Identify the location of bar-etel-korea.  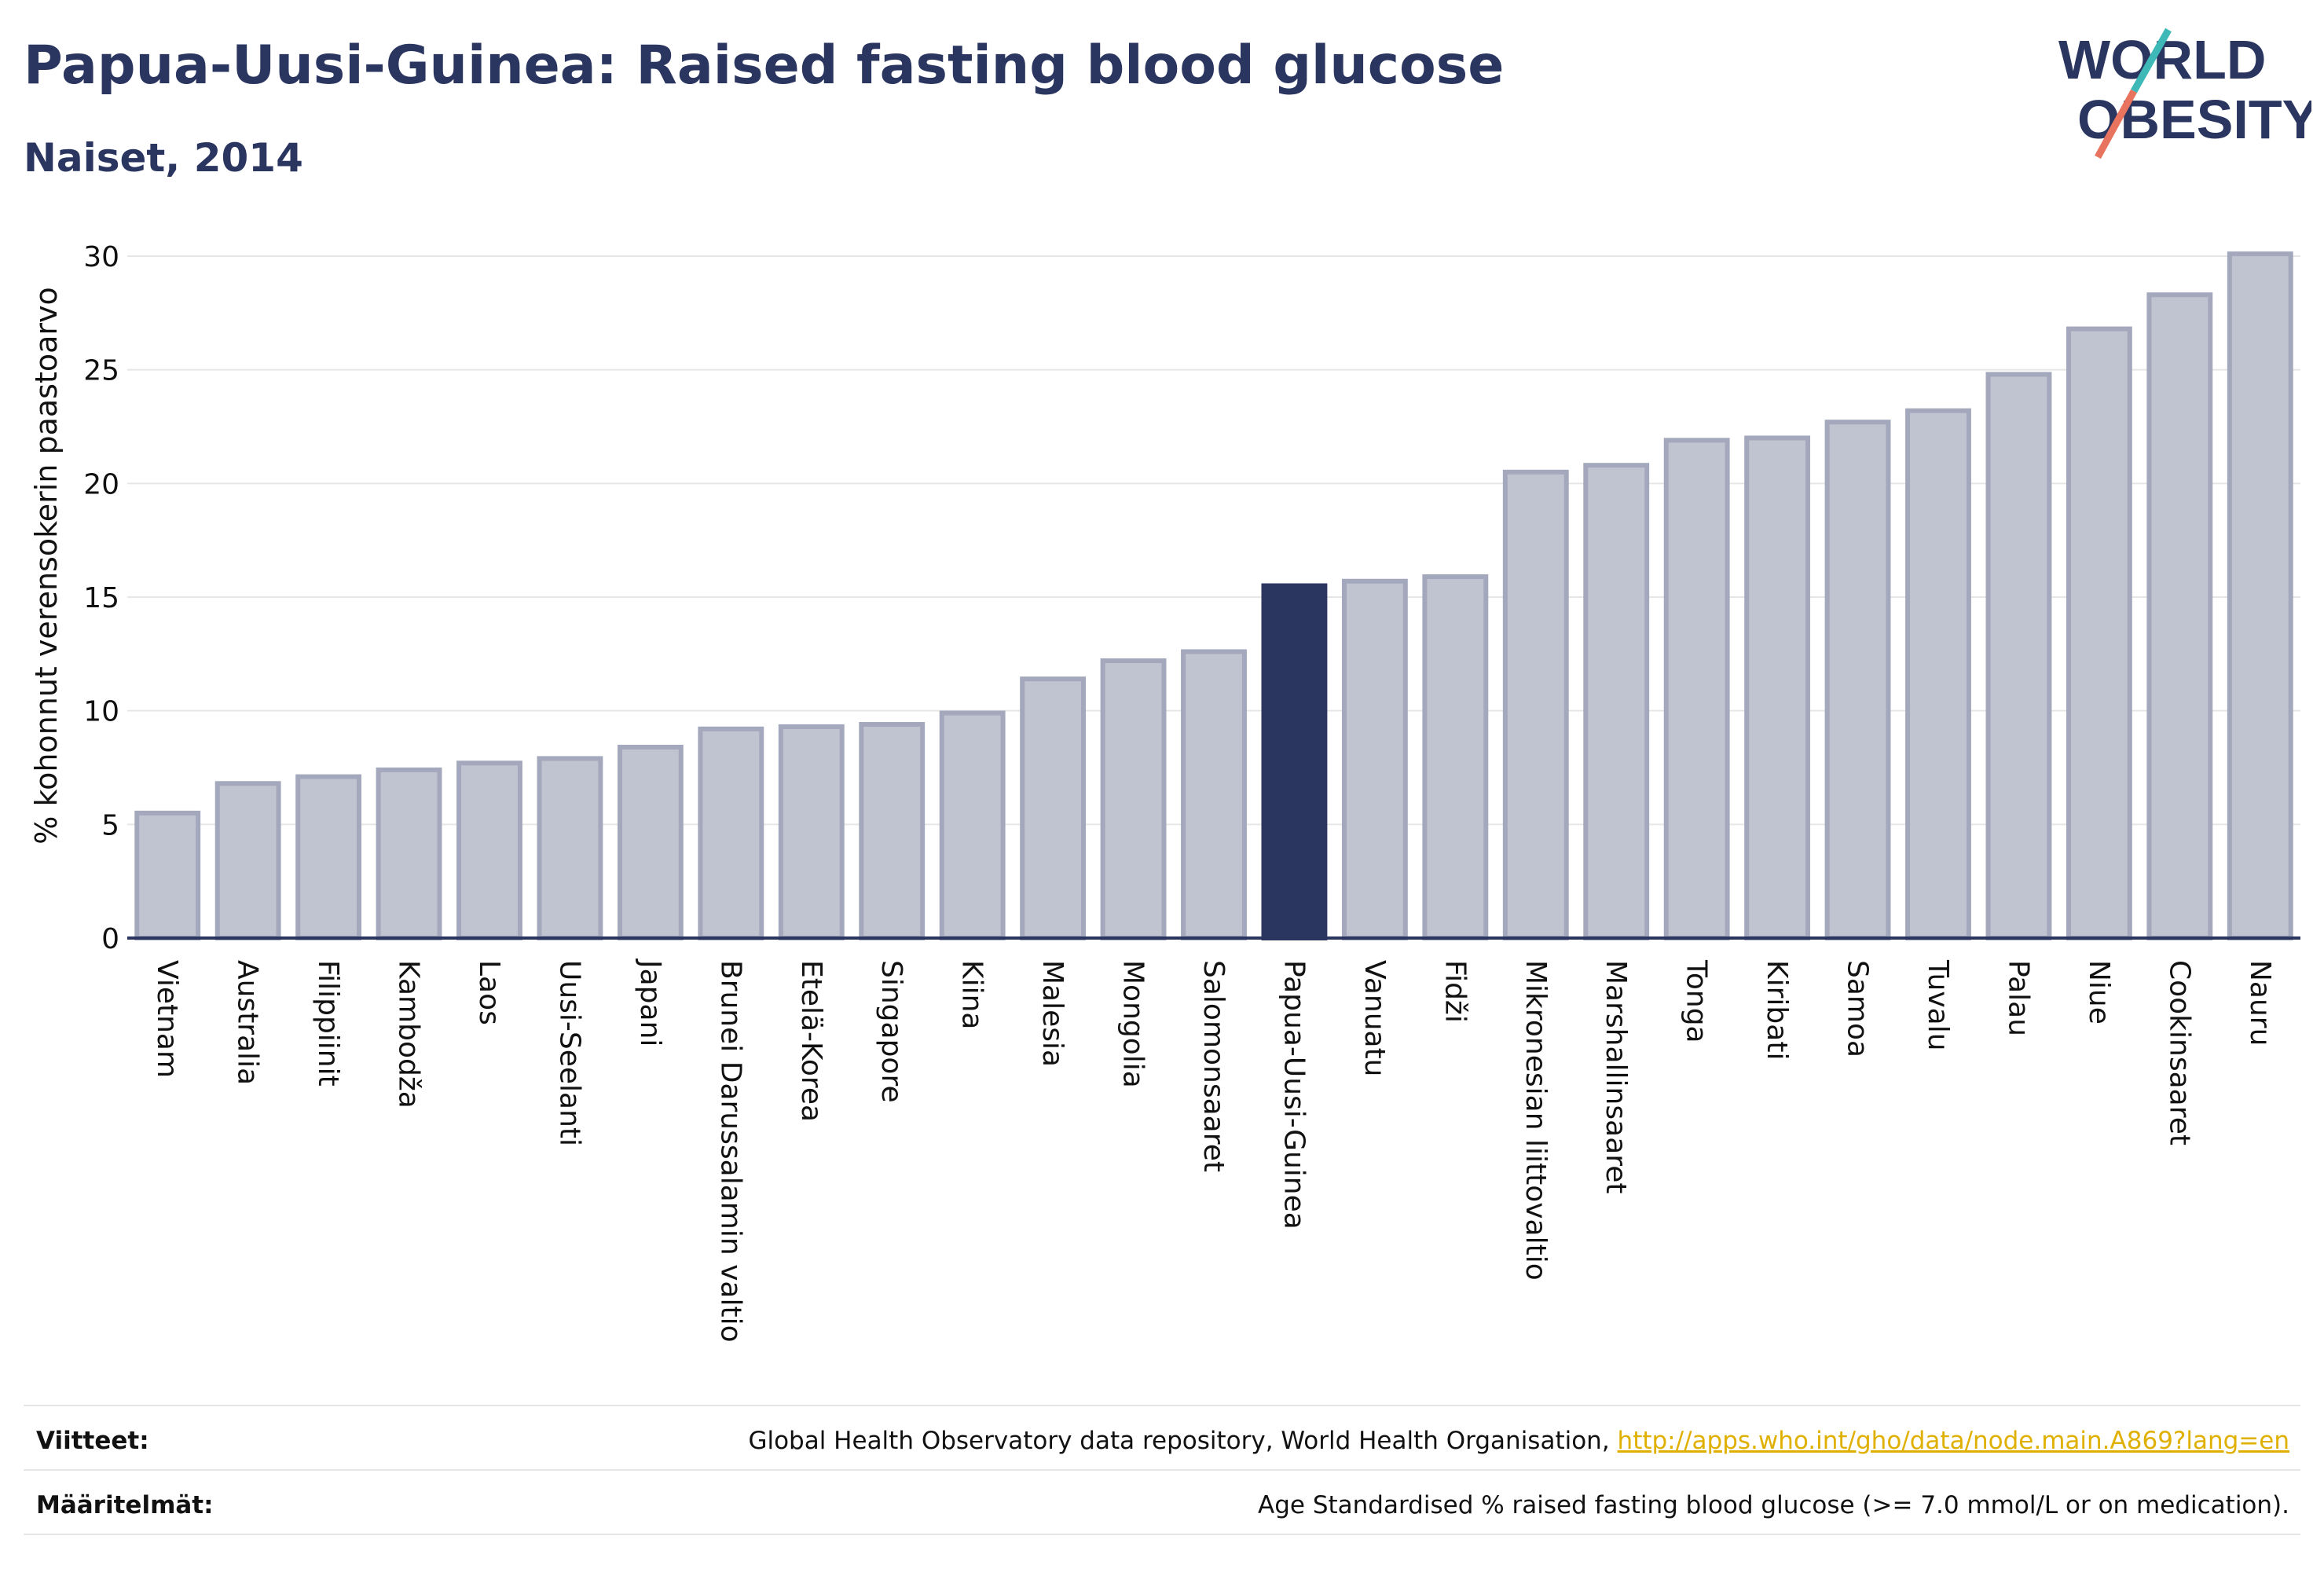
(811, 832).